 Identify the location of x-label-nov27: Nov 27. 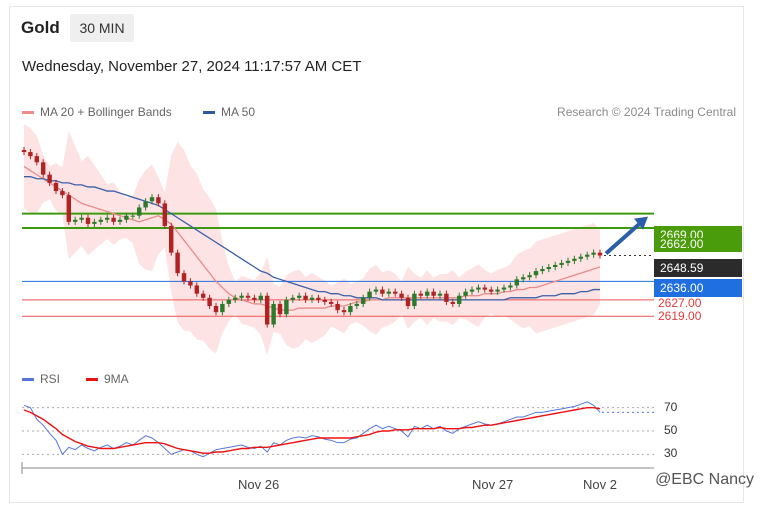
(493, 484).